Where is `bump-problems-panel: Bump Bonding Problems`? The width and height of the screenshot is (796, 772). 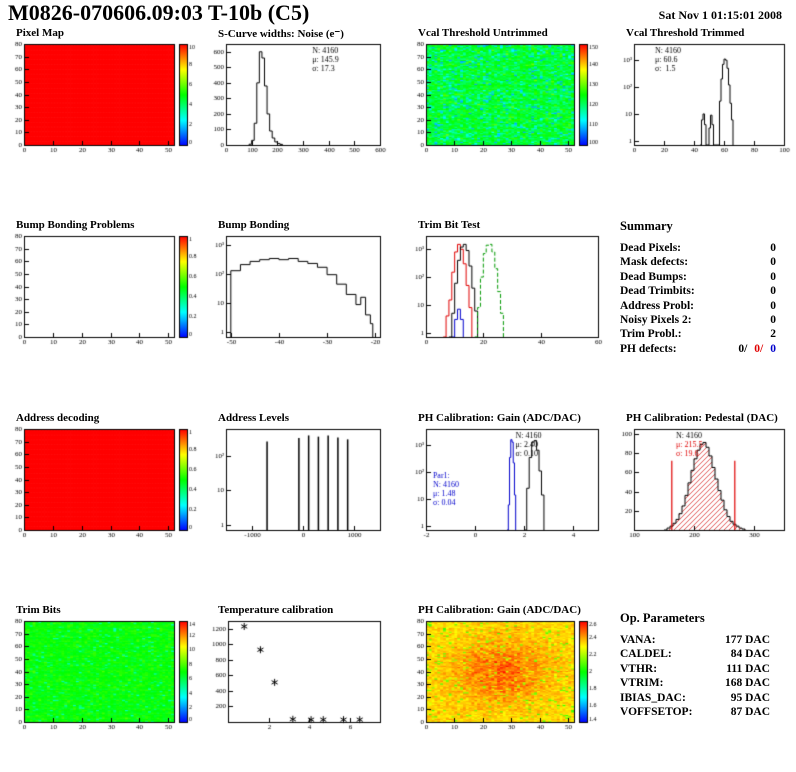
bump-problems-panel: Bump Bonding Problems is located at coordinates (105, 285).